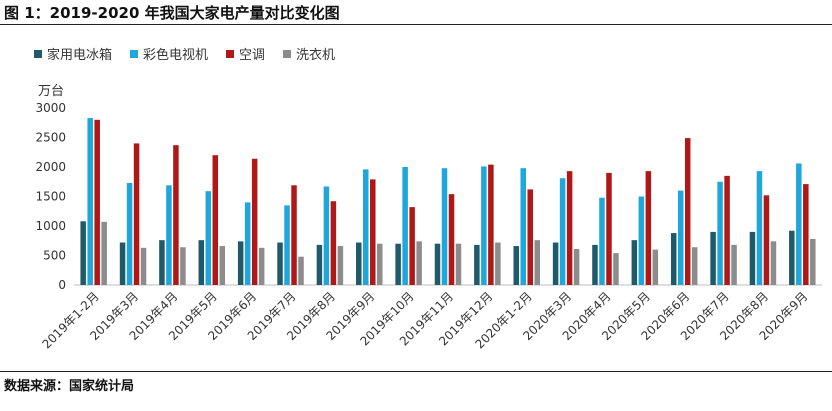 The height and width of the screenshot is (411, 832). What do you see at coordinates (380, 264) in the screenshot?
I see `bar-series3-cat7` at bounding box center [380, 264].